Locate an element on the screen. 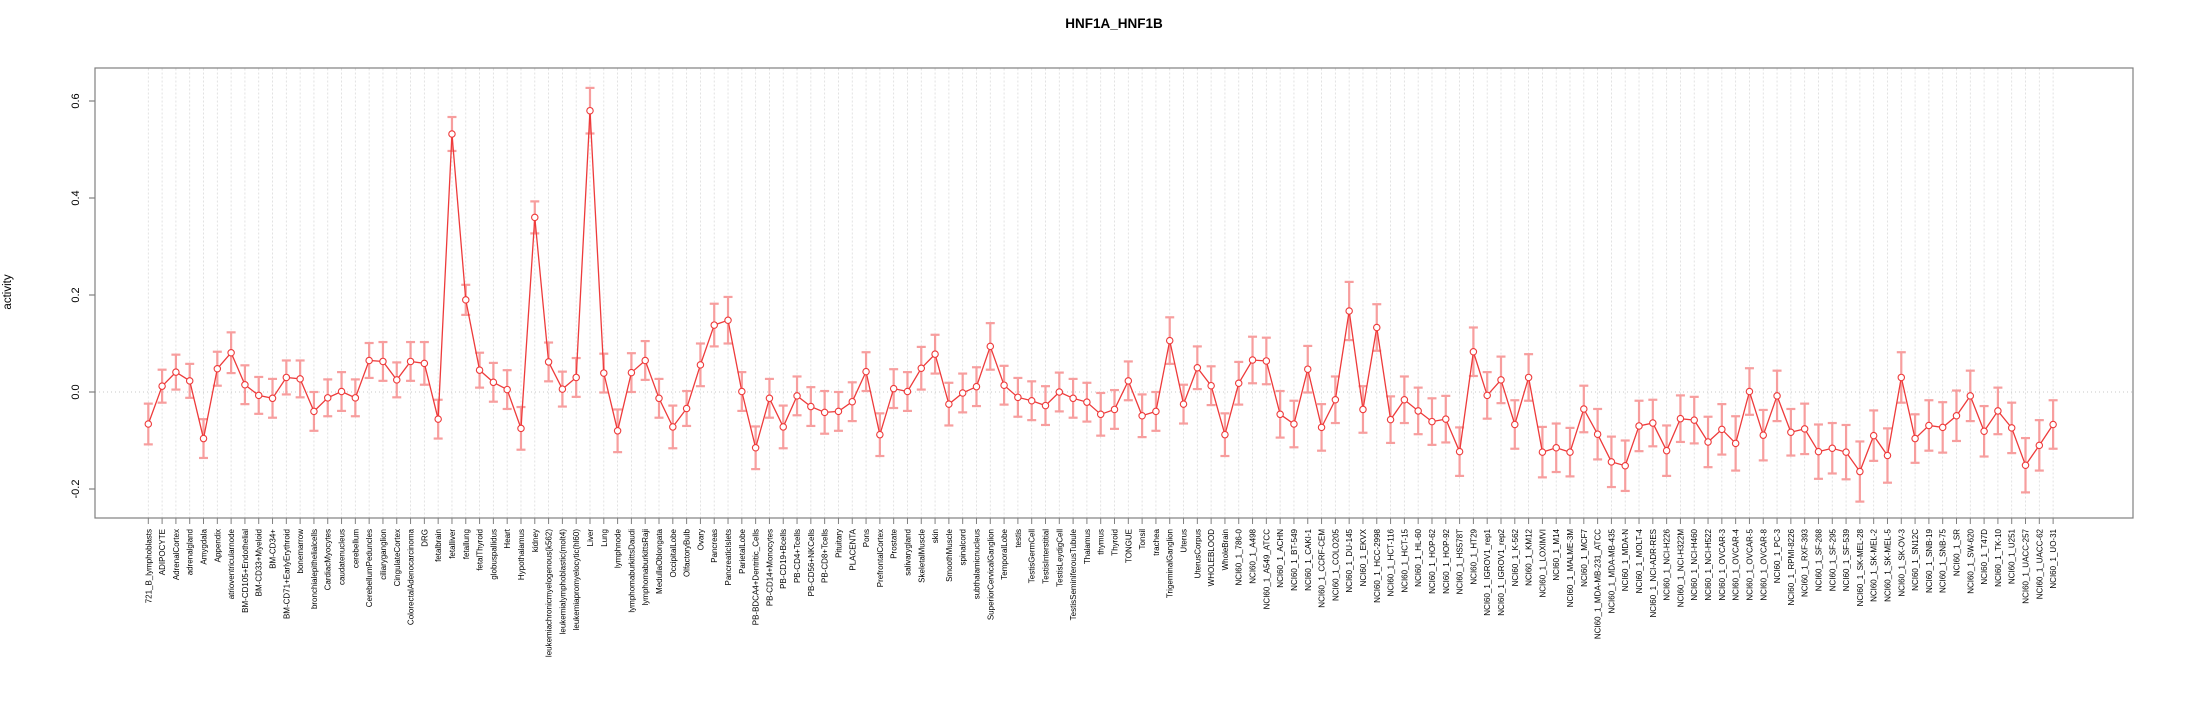  x-tick-label: NCI60_1_T47D is located at coordinates (1984, 557).